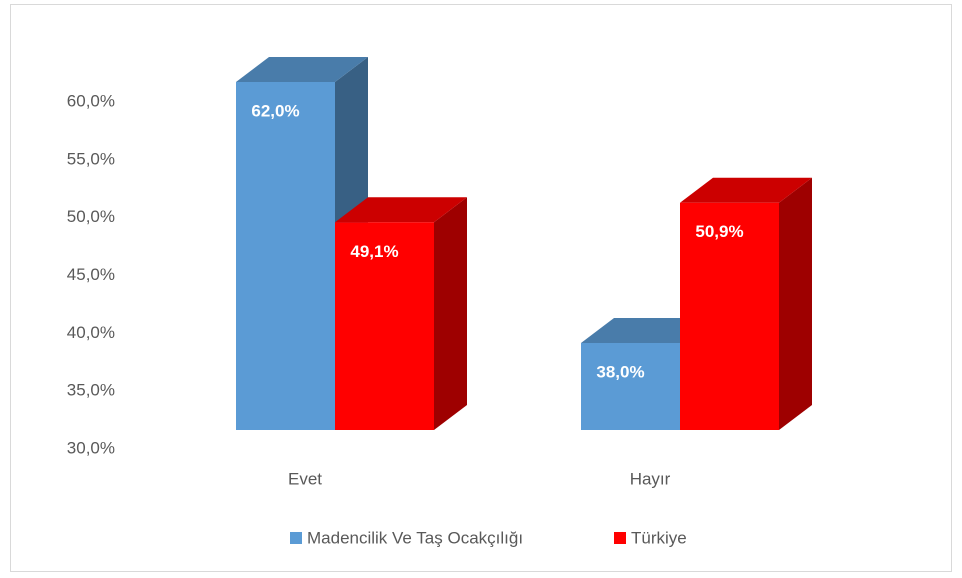 Image resolution: width=962 pixels, height=578 pixels. I want to click on y-tick-label: 45,0%, so click(91, 274).